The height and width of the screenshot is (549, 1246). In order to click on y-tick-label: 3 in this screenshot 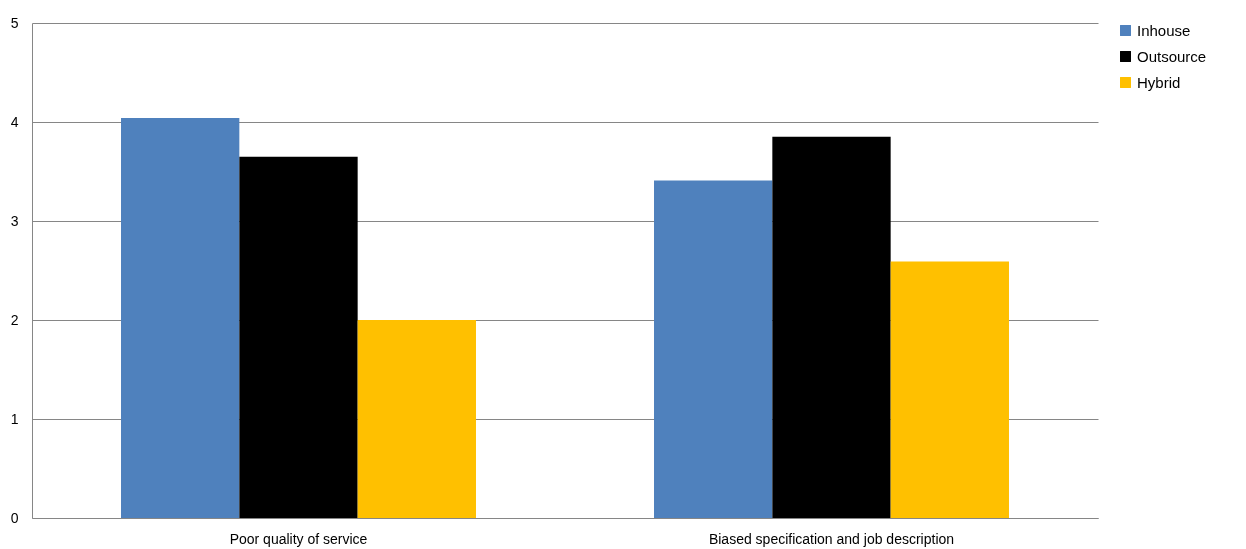, I will do `click(14, 220)`.